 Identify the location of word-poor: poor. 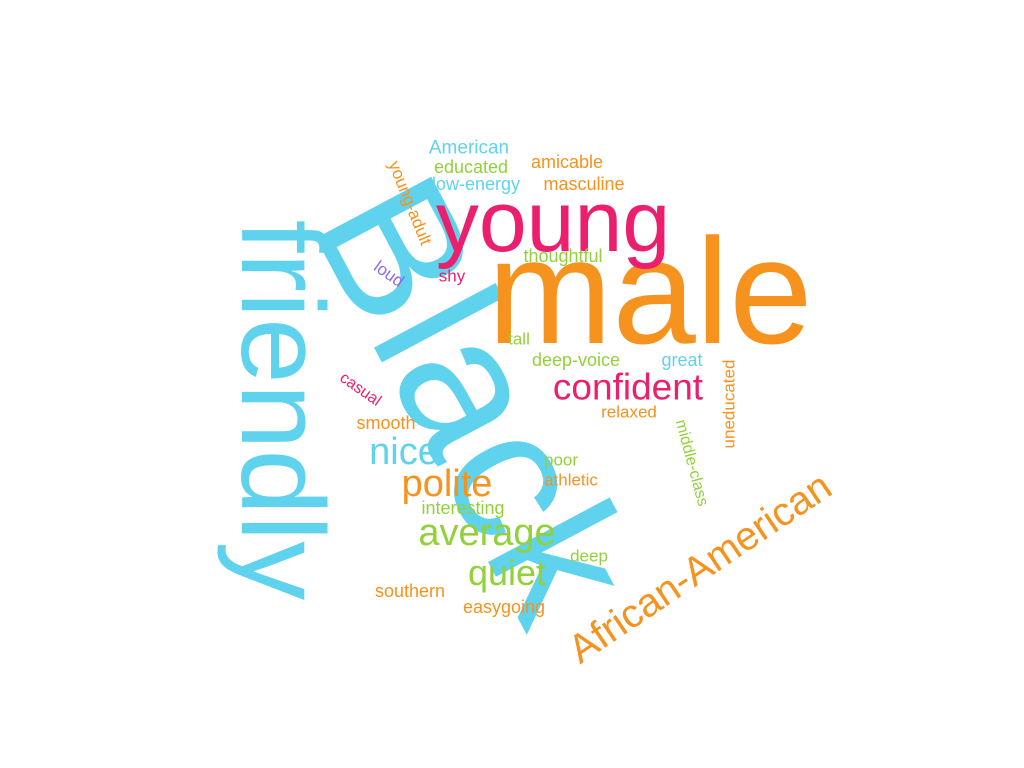
(561, 460).